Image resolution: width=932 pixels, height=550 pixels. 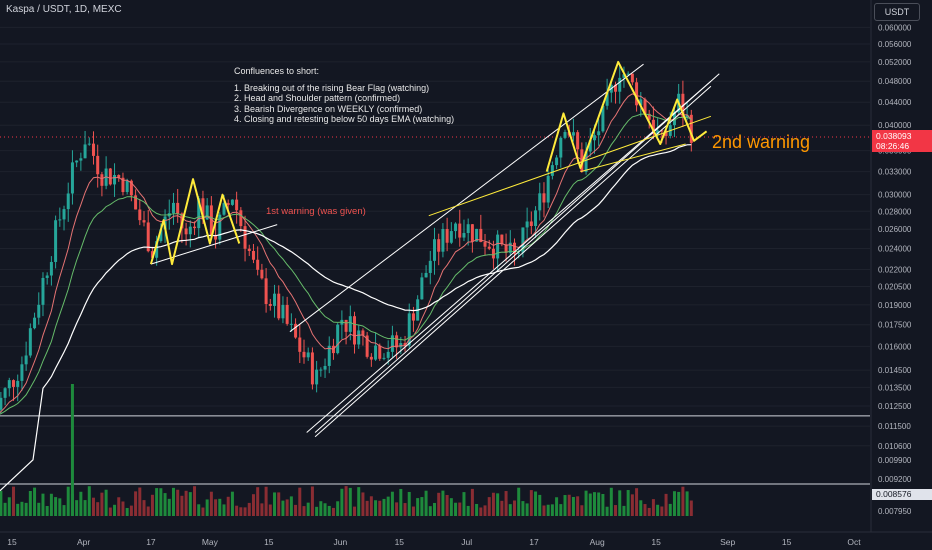 I want to click on y-tick-label: 0.013500, so click(x=895, y=387).